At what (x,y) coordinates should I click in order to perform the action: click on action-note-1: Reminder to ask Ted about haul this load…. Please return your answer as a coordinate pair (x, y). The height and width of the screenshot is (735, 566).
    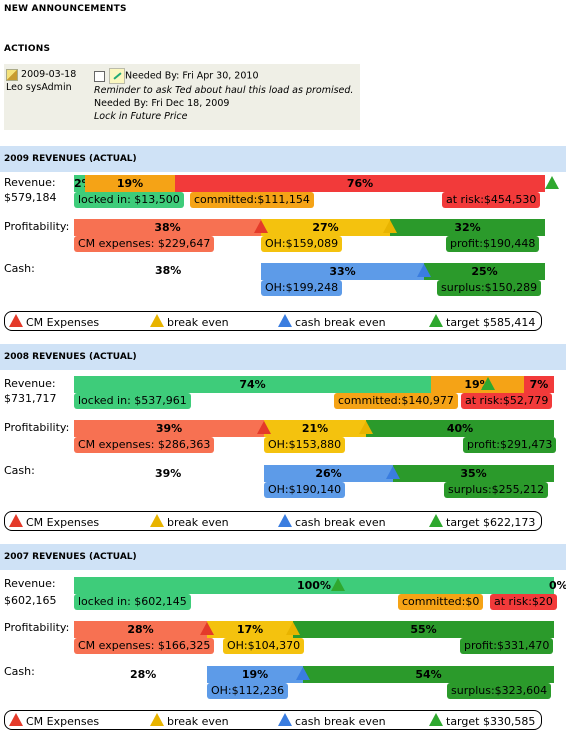
    Looking at the image, I should click on (224, 90).